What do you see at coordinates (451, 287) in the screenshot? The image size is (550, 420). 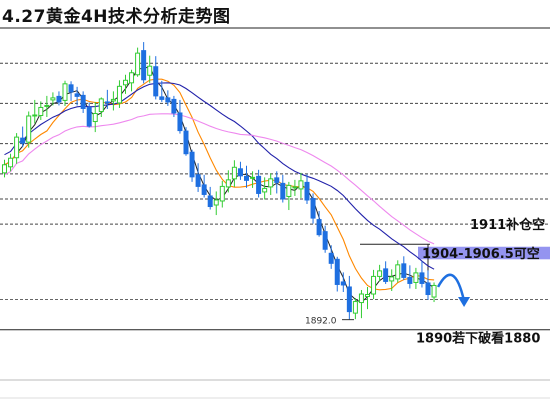 I see `arrow-curve` at bounding box center [451, 287].